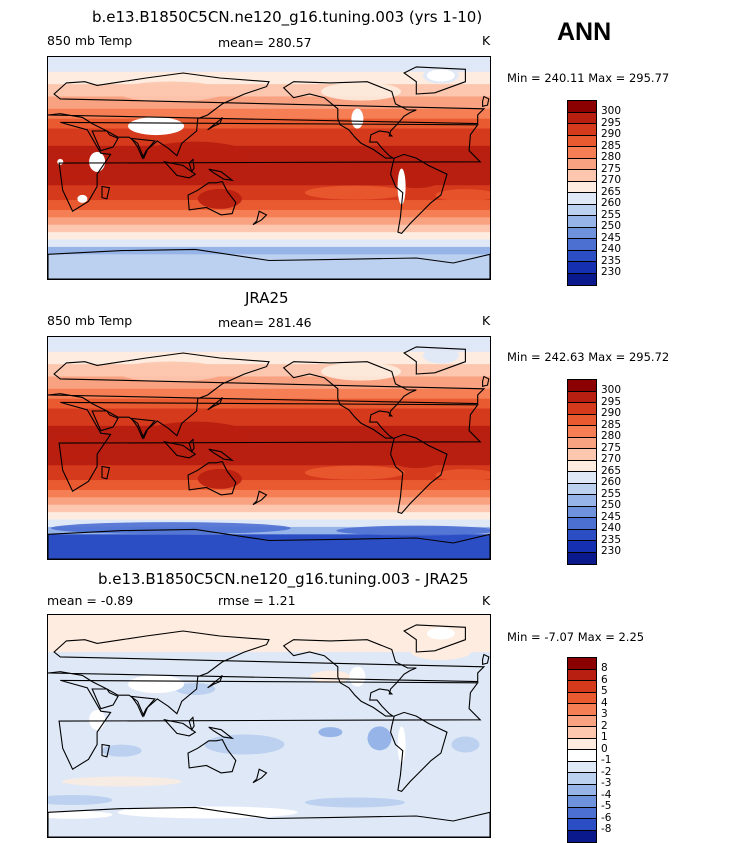 Image resolution: width=733 pixels, height=843 pixels. Describe the element at coordinates (611, 390) in the screenshot. I see `colorbar-tick-label: 300` at that location.